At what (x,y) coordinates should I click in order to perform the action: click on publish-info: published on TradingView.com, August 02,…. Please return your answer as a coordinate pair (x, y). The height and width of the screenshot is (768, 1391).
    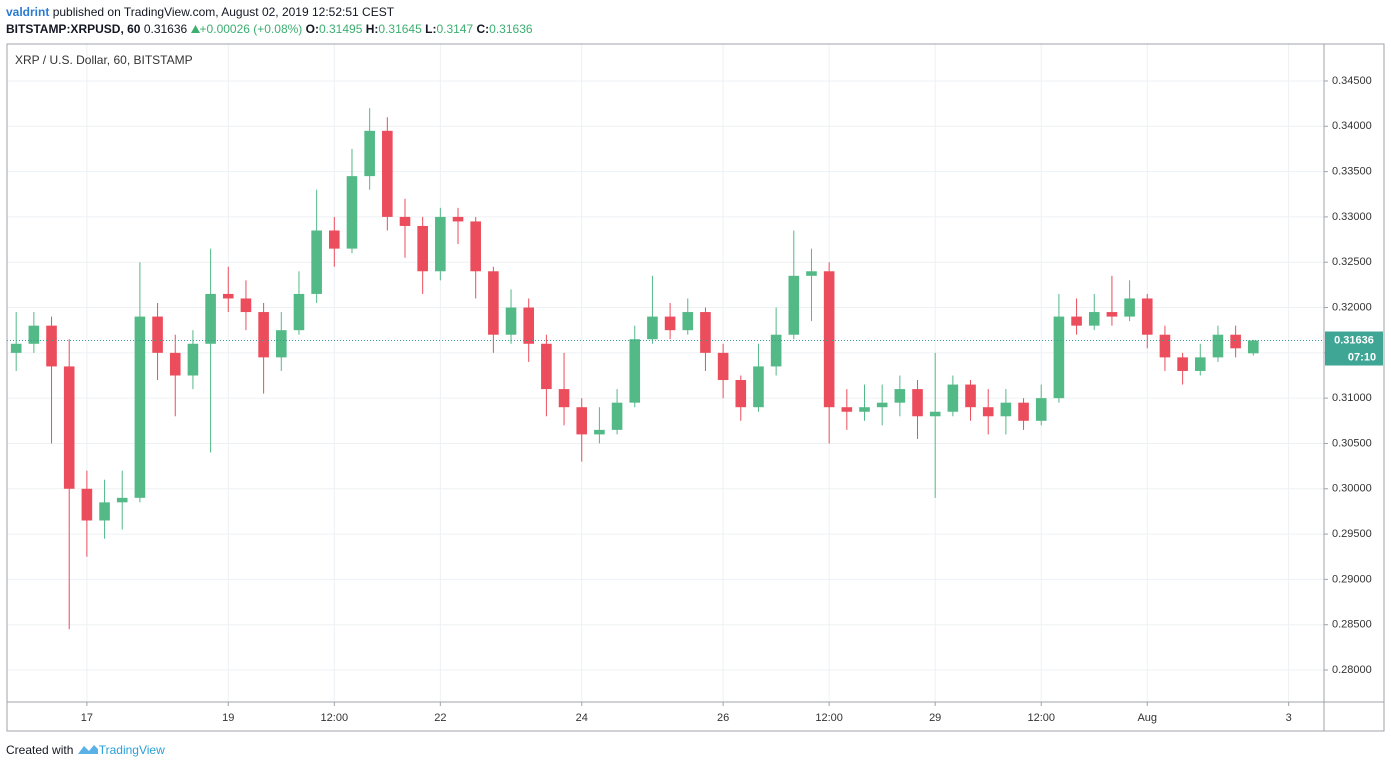
    Looking at the image, I should click on (223, 12).